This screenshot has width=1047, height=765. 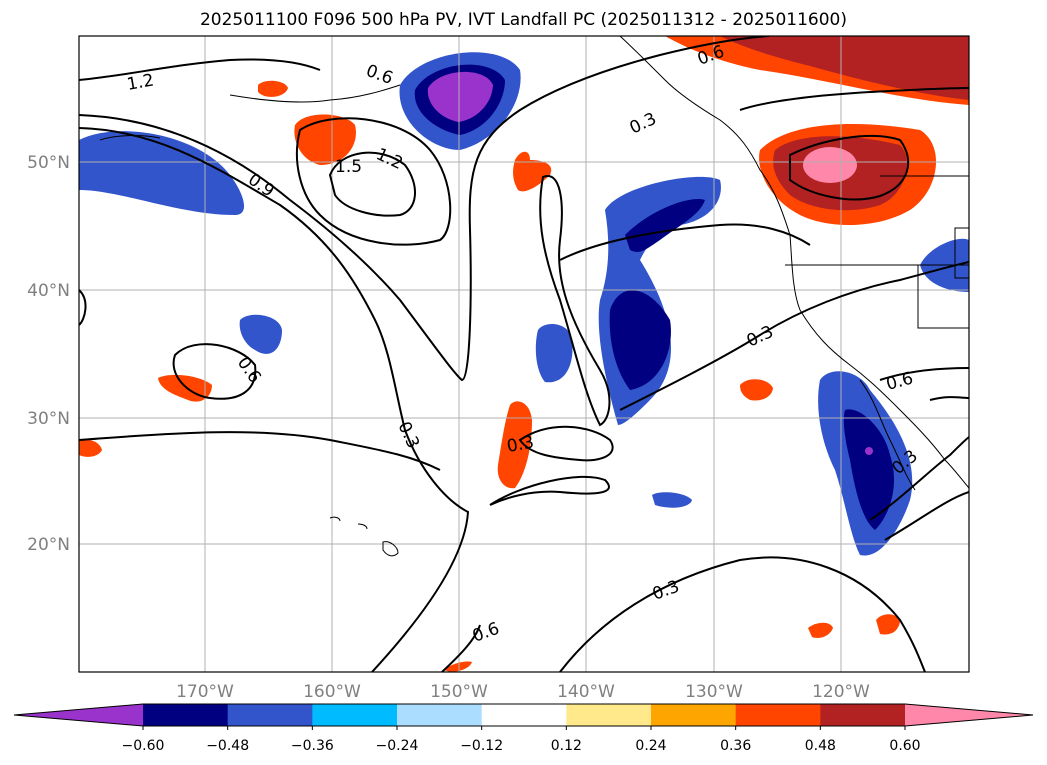 What do you see at coordinates (714, 692) in the screenshot?
I see `lon-tick-label: 130°W` at bounding box center [714, 692].